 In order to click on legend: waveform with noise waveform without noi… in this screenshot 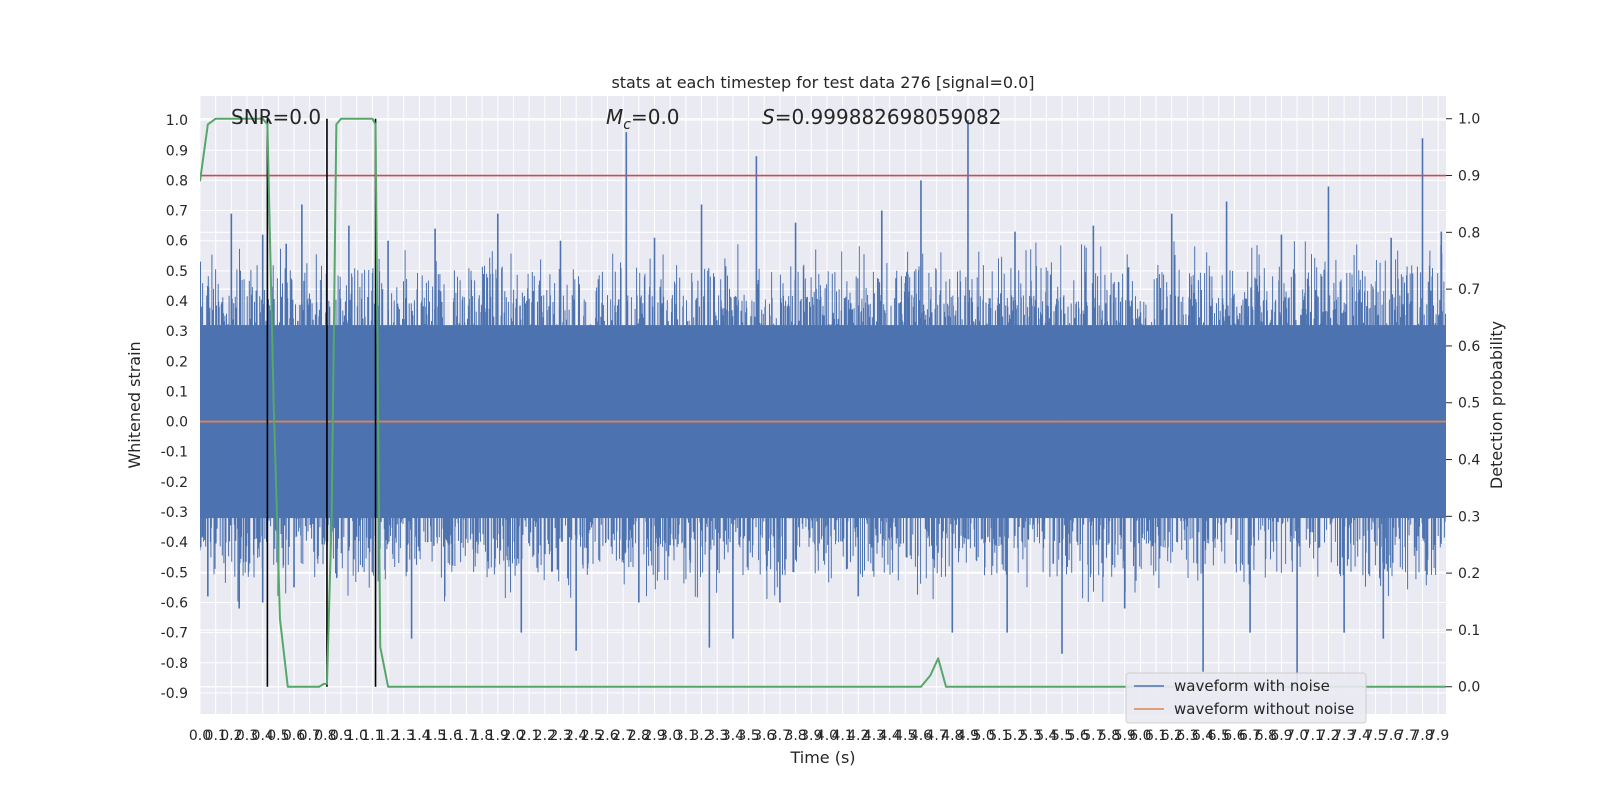, I will do `click(1246, 698)`.